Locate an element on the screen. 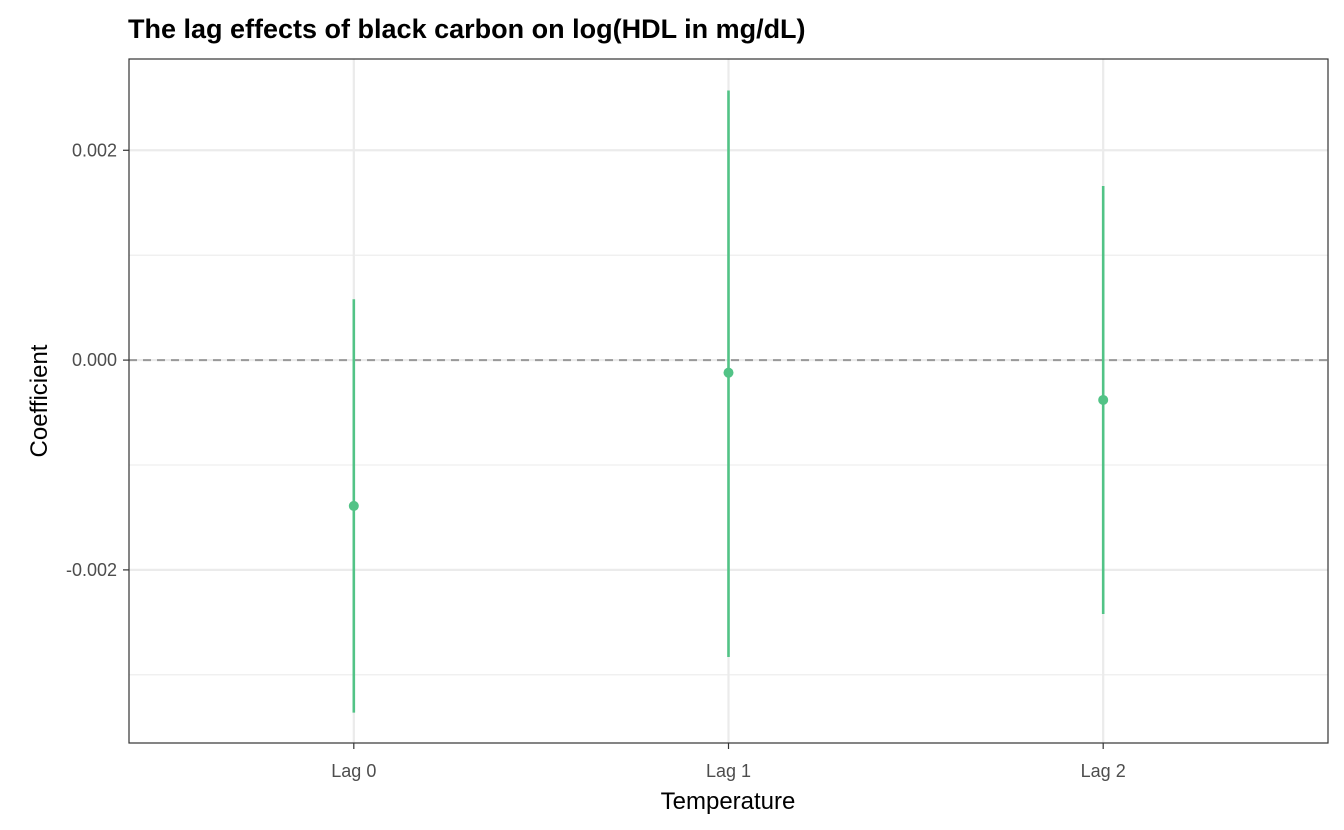 Image resolution: width=1344 pixels, height=830 pixels. x-tick-label: Lag 0 is located at coordinates (353, 771).